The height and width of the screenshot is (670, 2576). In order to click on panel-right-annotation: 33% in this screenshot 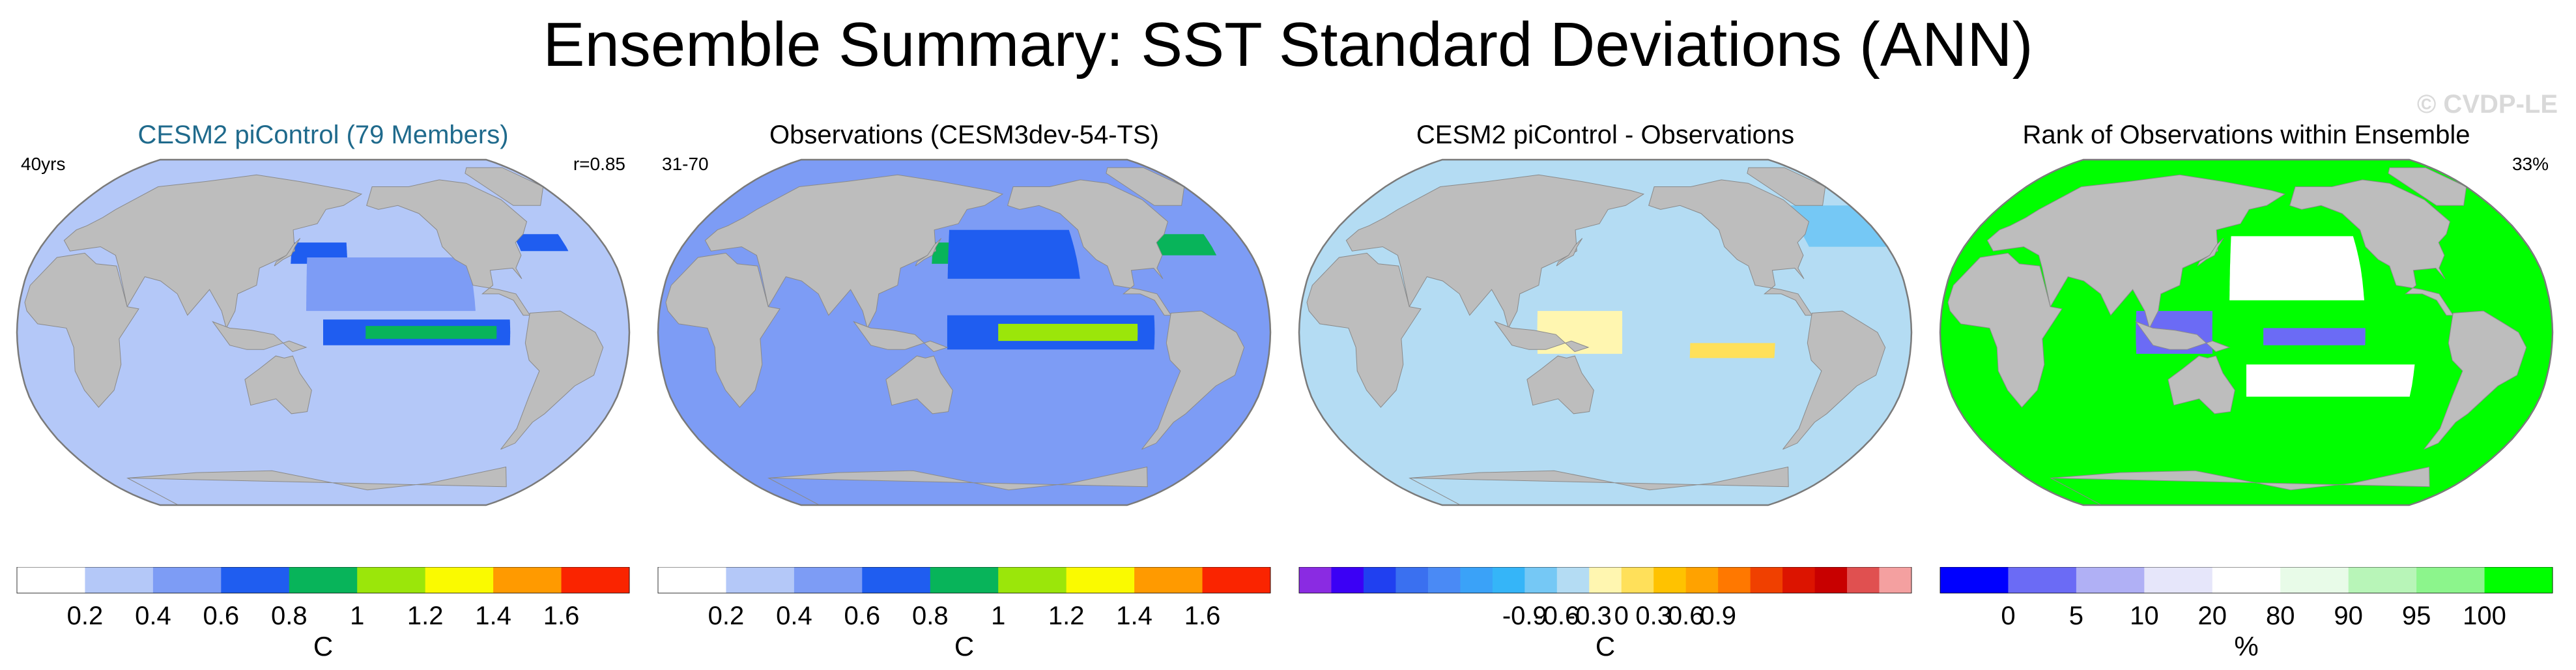, I will do `click(2530, 164)`.